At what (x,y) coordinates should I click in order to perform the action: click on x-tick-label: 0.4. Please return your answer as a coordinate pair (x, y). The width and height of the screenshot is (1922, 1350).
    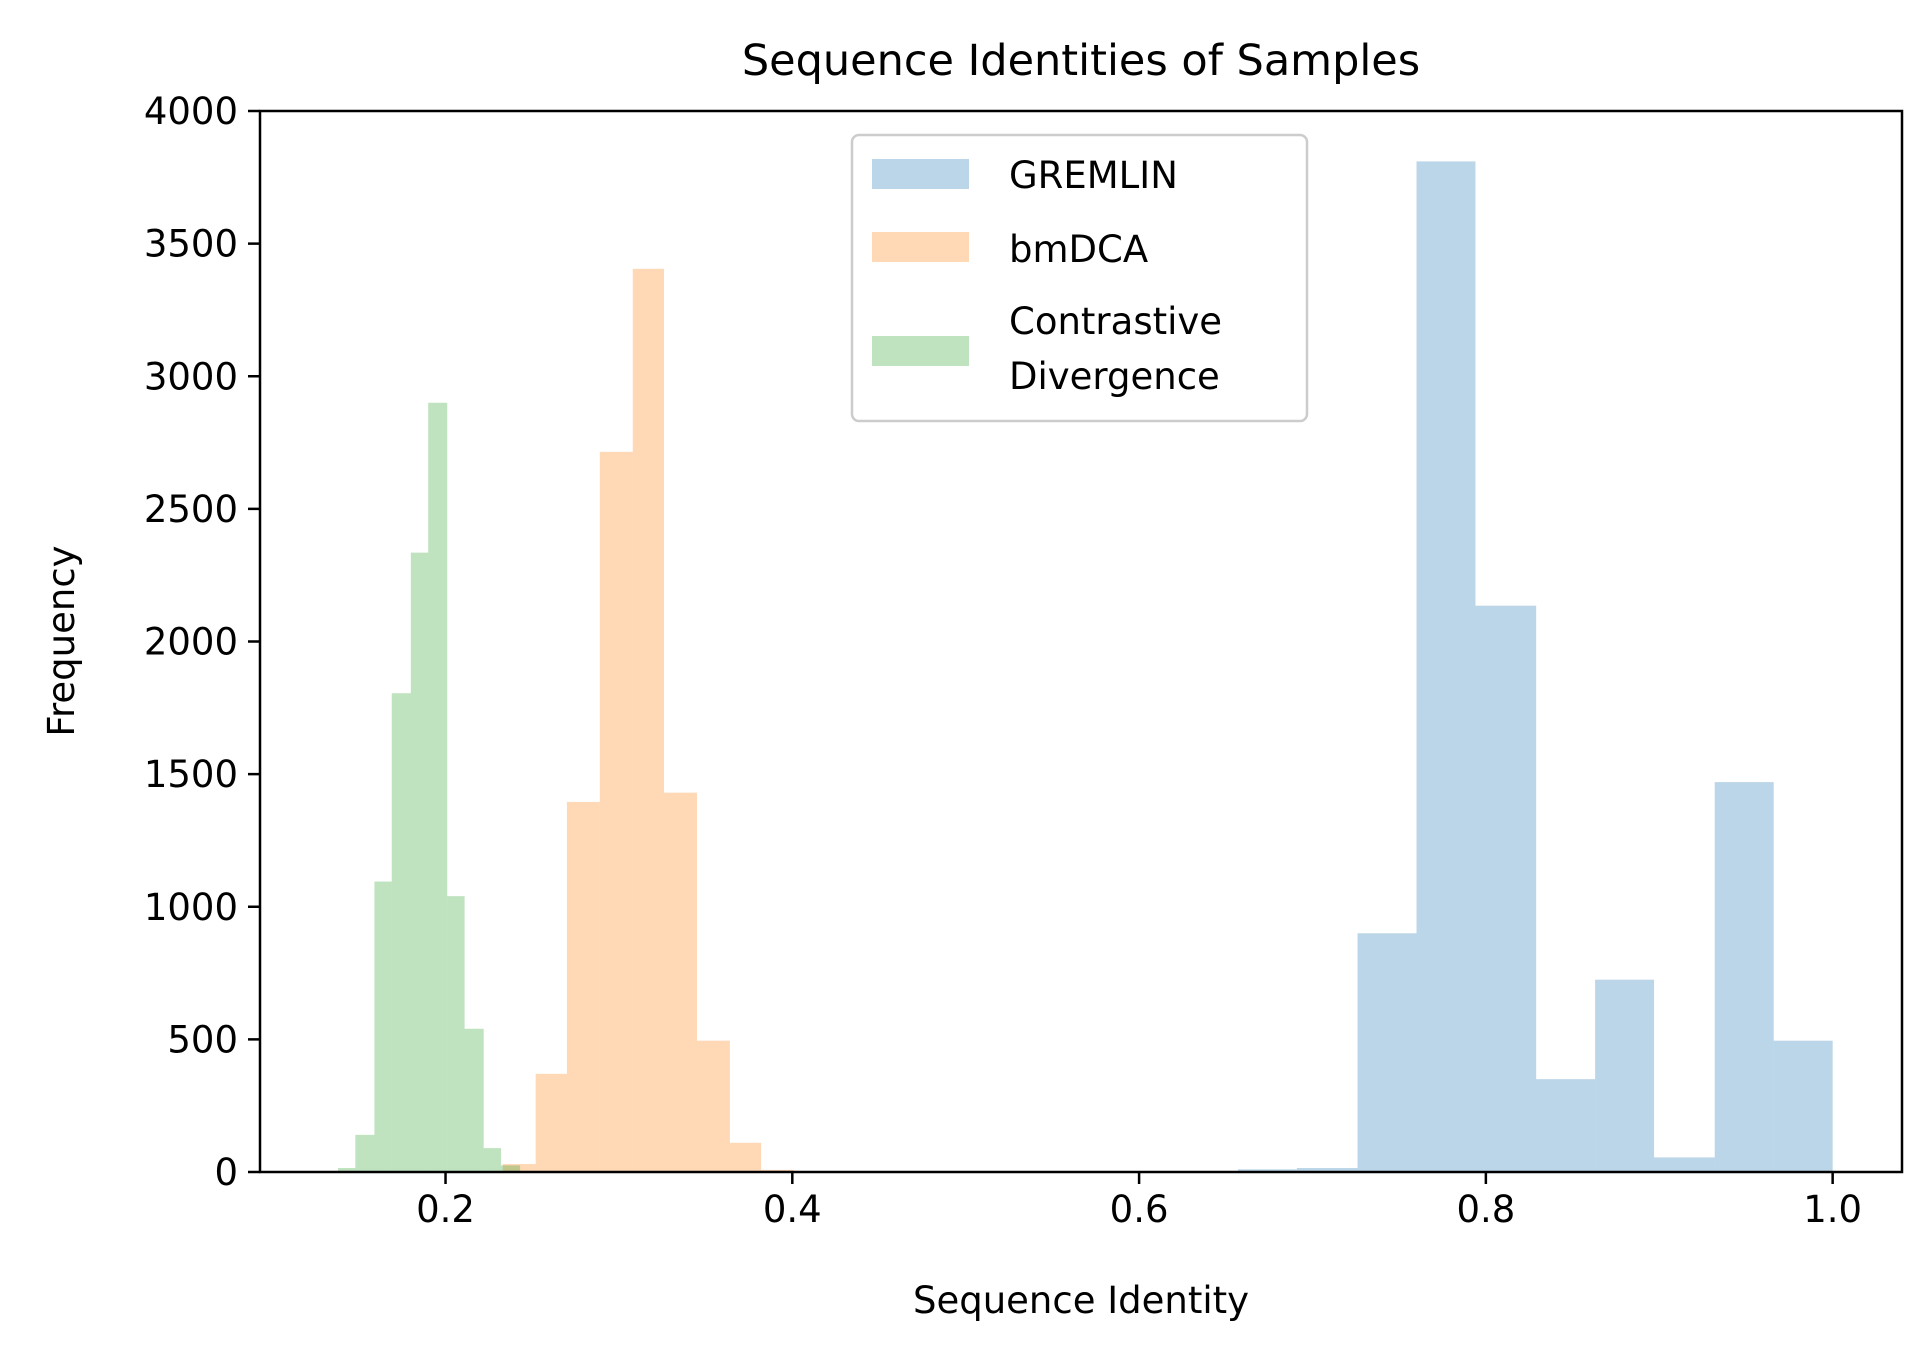
    Looking at the image, I should click on (792, 1209).